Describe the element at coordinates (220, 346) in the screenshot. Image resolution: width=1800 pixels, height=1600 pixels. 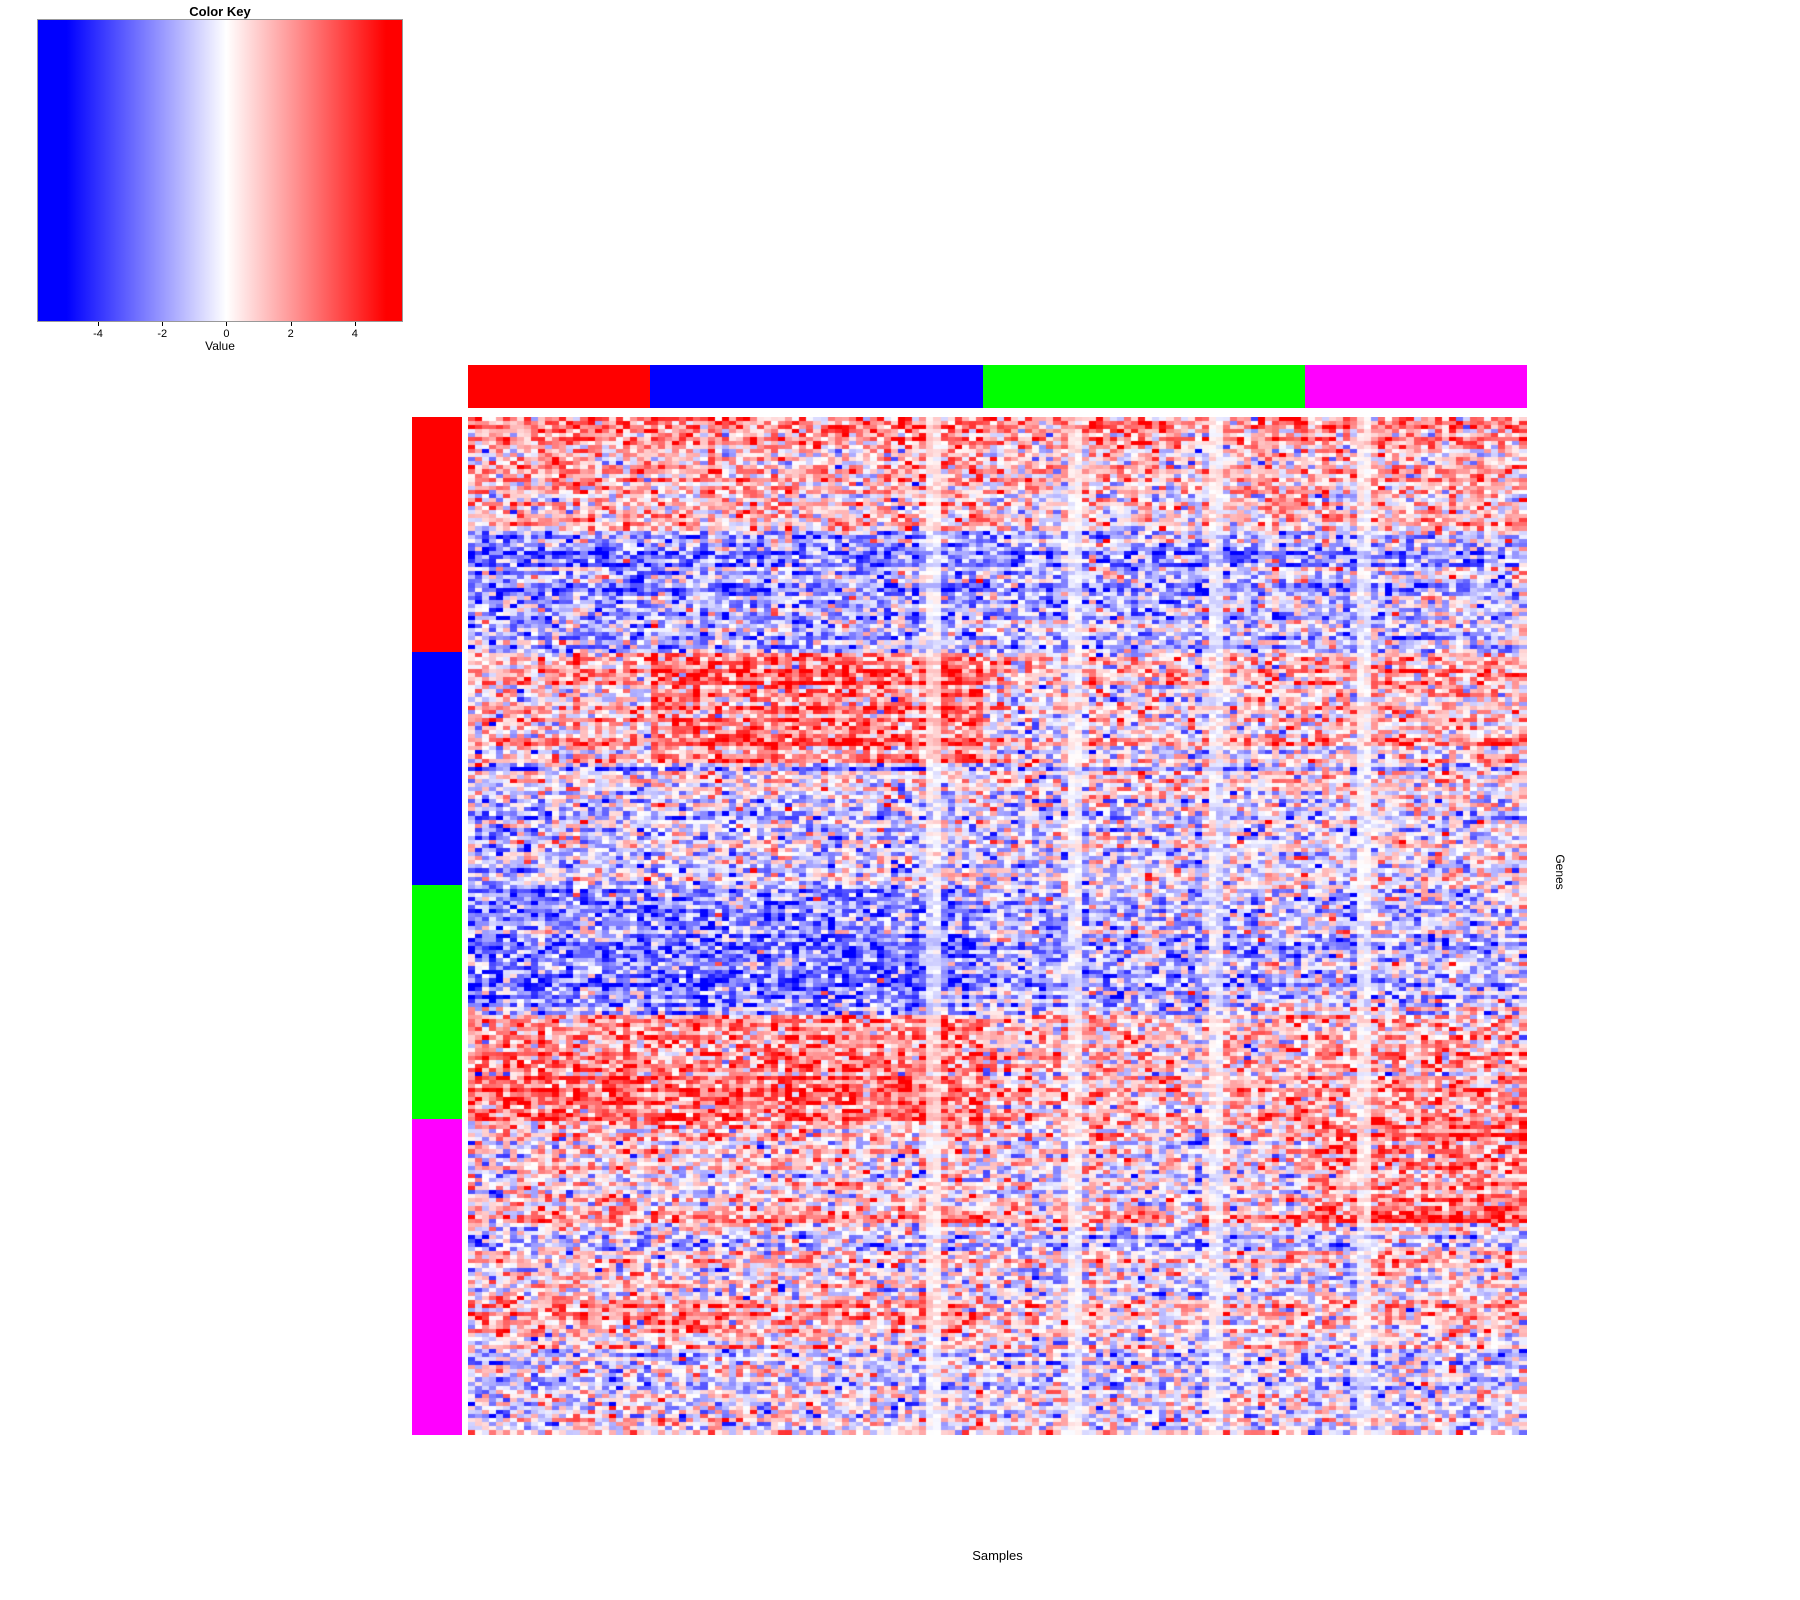
I see `color-key-axis-label: Value` at that location.